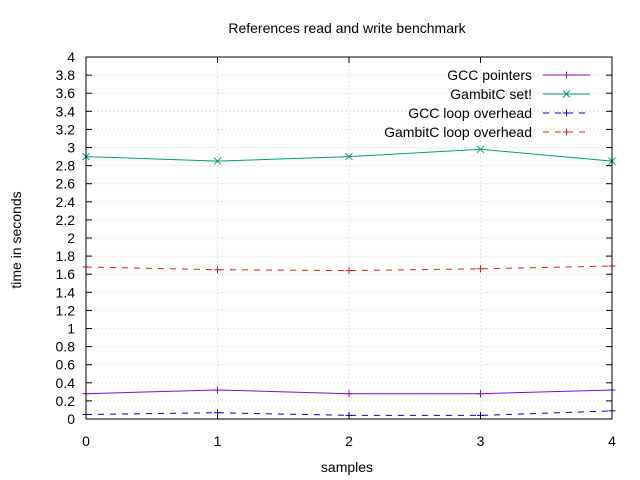 The image size is (640, 480). I want to click on x-axis-label: samples, so click(347, 467).